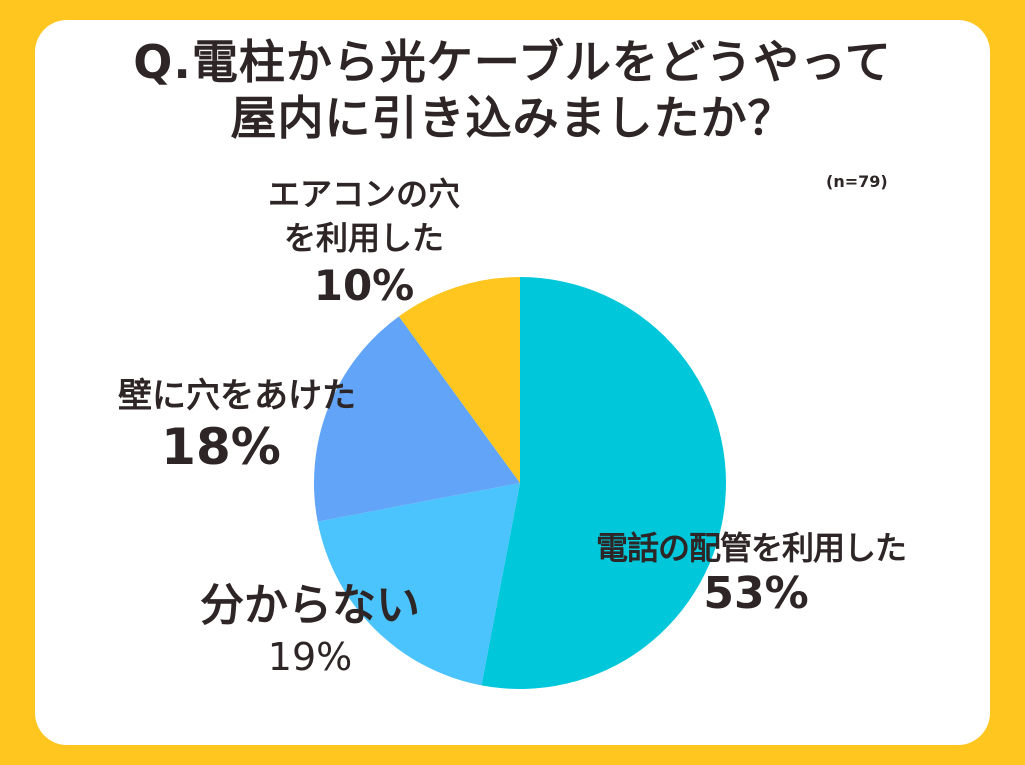 This screenshot has height=765, width=1025. I want to click on slice-aircon-hole, so click(459, 380).